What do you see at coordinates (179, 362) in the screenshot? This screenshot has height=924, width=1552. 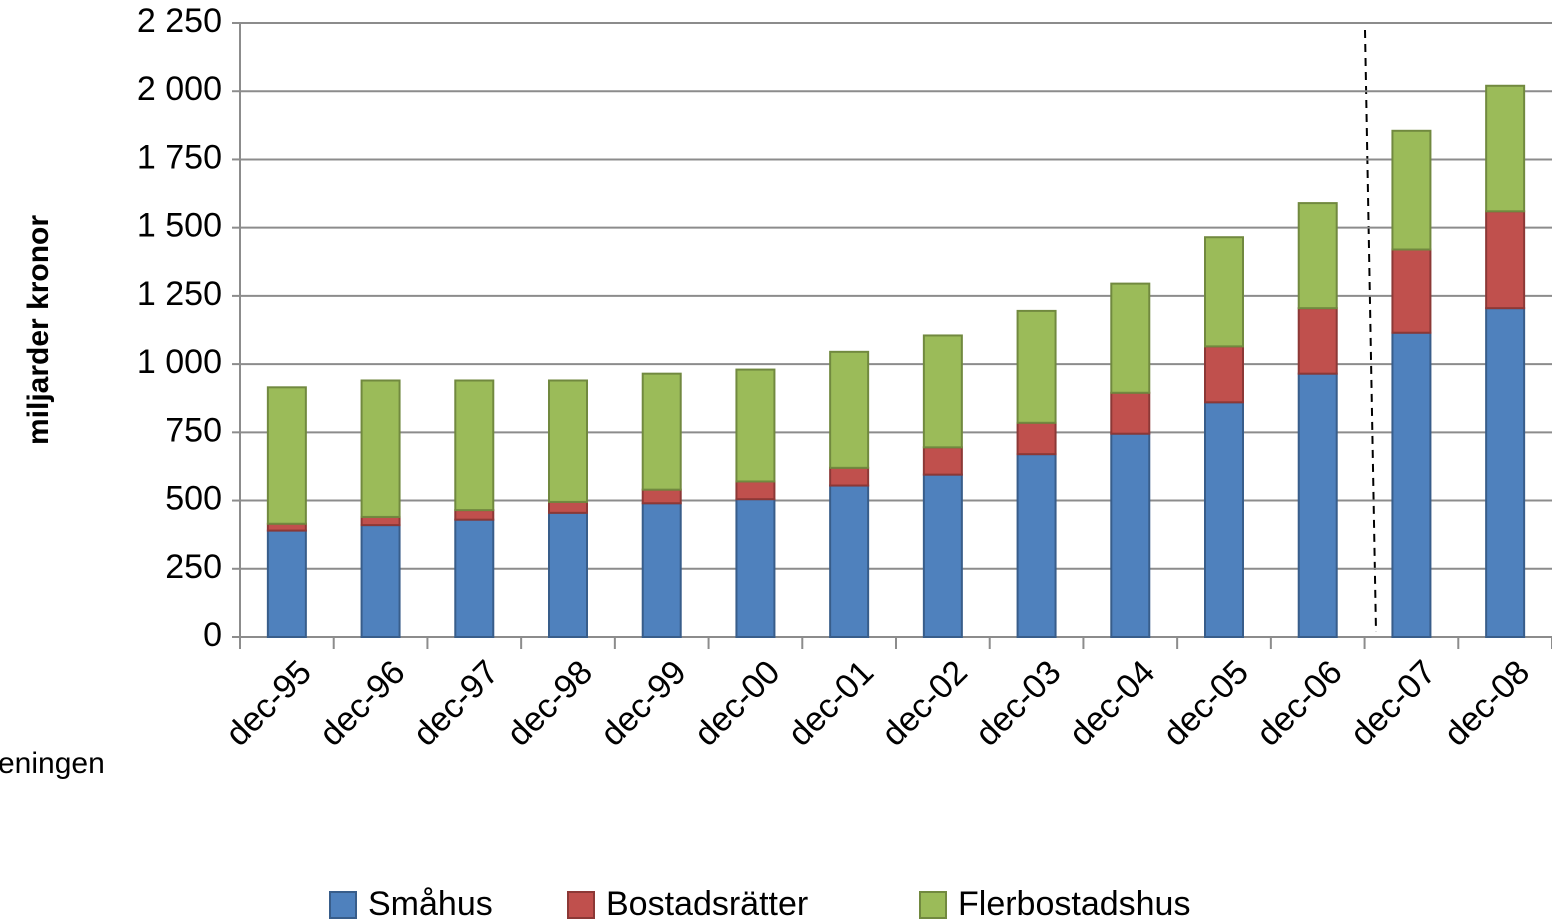 I see `y-tick-label: 1 000` at bounding box center [179, 362].